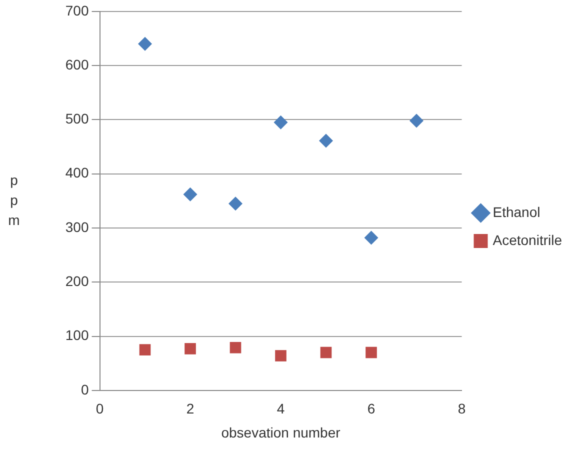  I want to click on y-tick-label: 300, so click(77, 226).